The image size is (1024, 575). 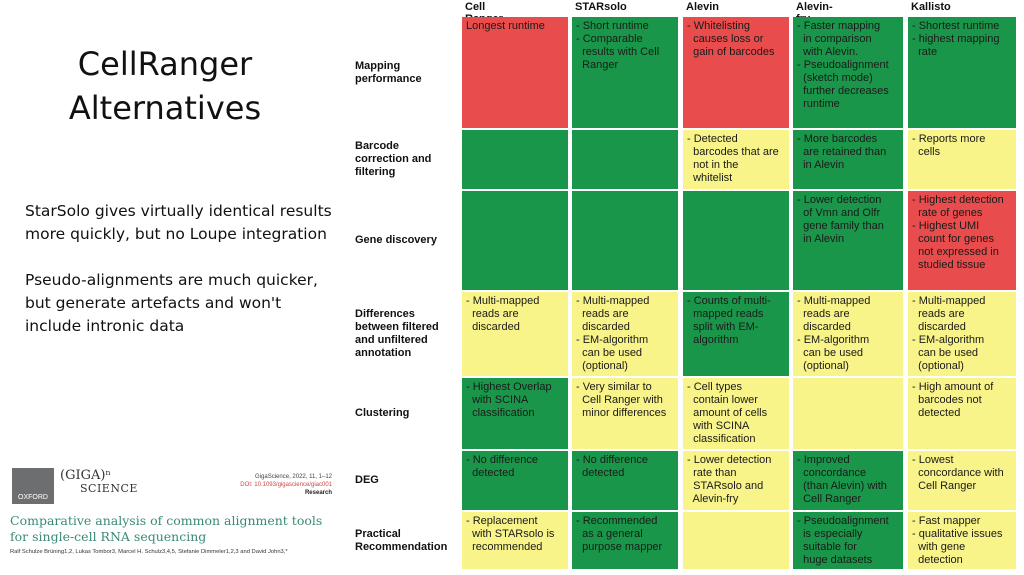 I want to click on cell-text-line: - Fast mapper, so click(x=946, y=521).